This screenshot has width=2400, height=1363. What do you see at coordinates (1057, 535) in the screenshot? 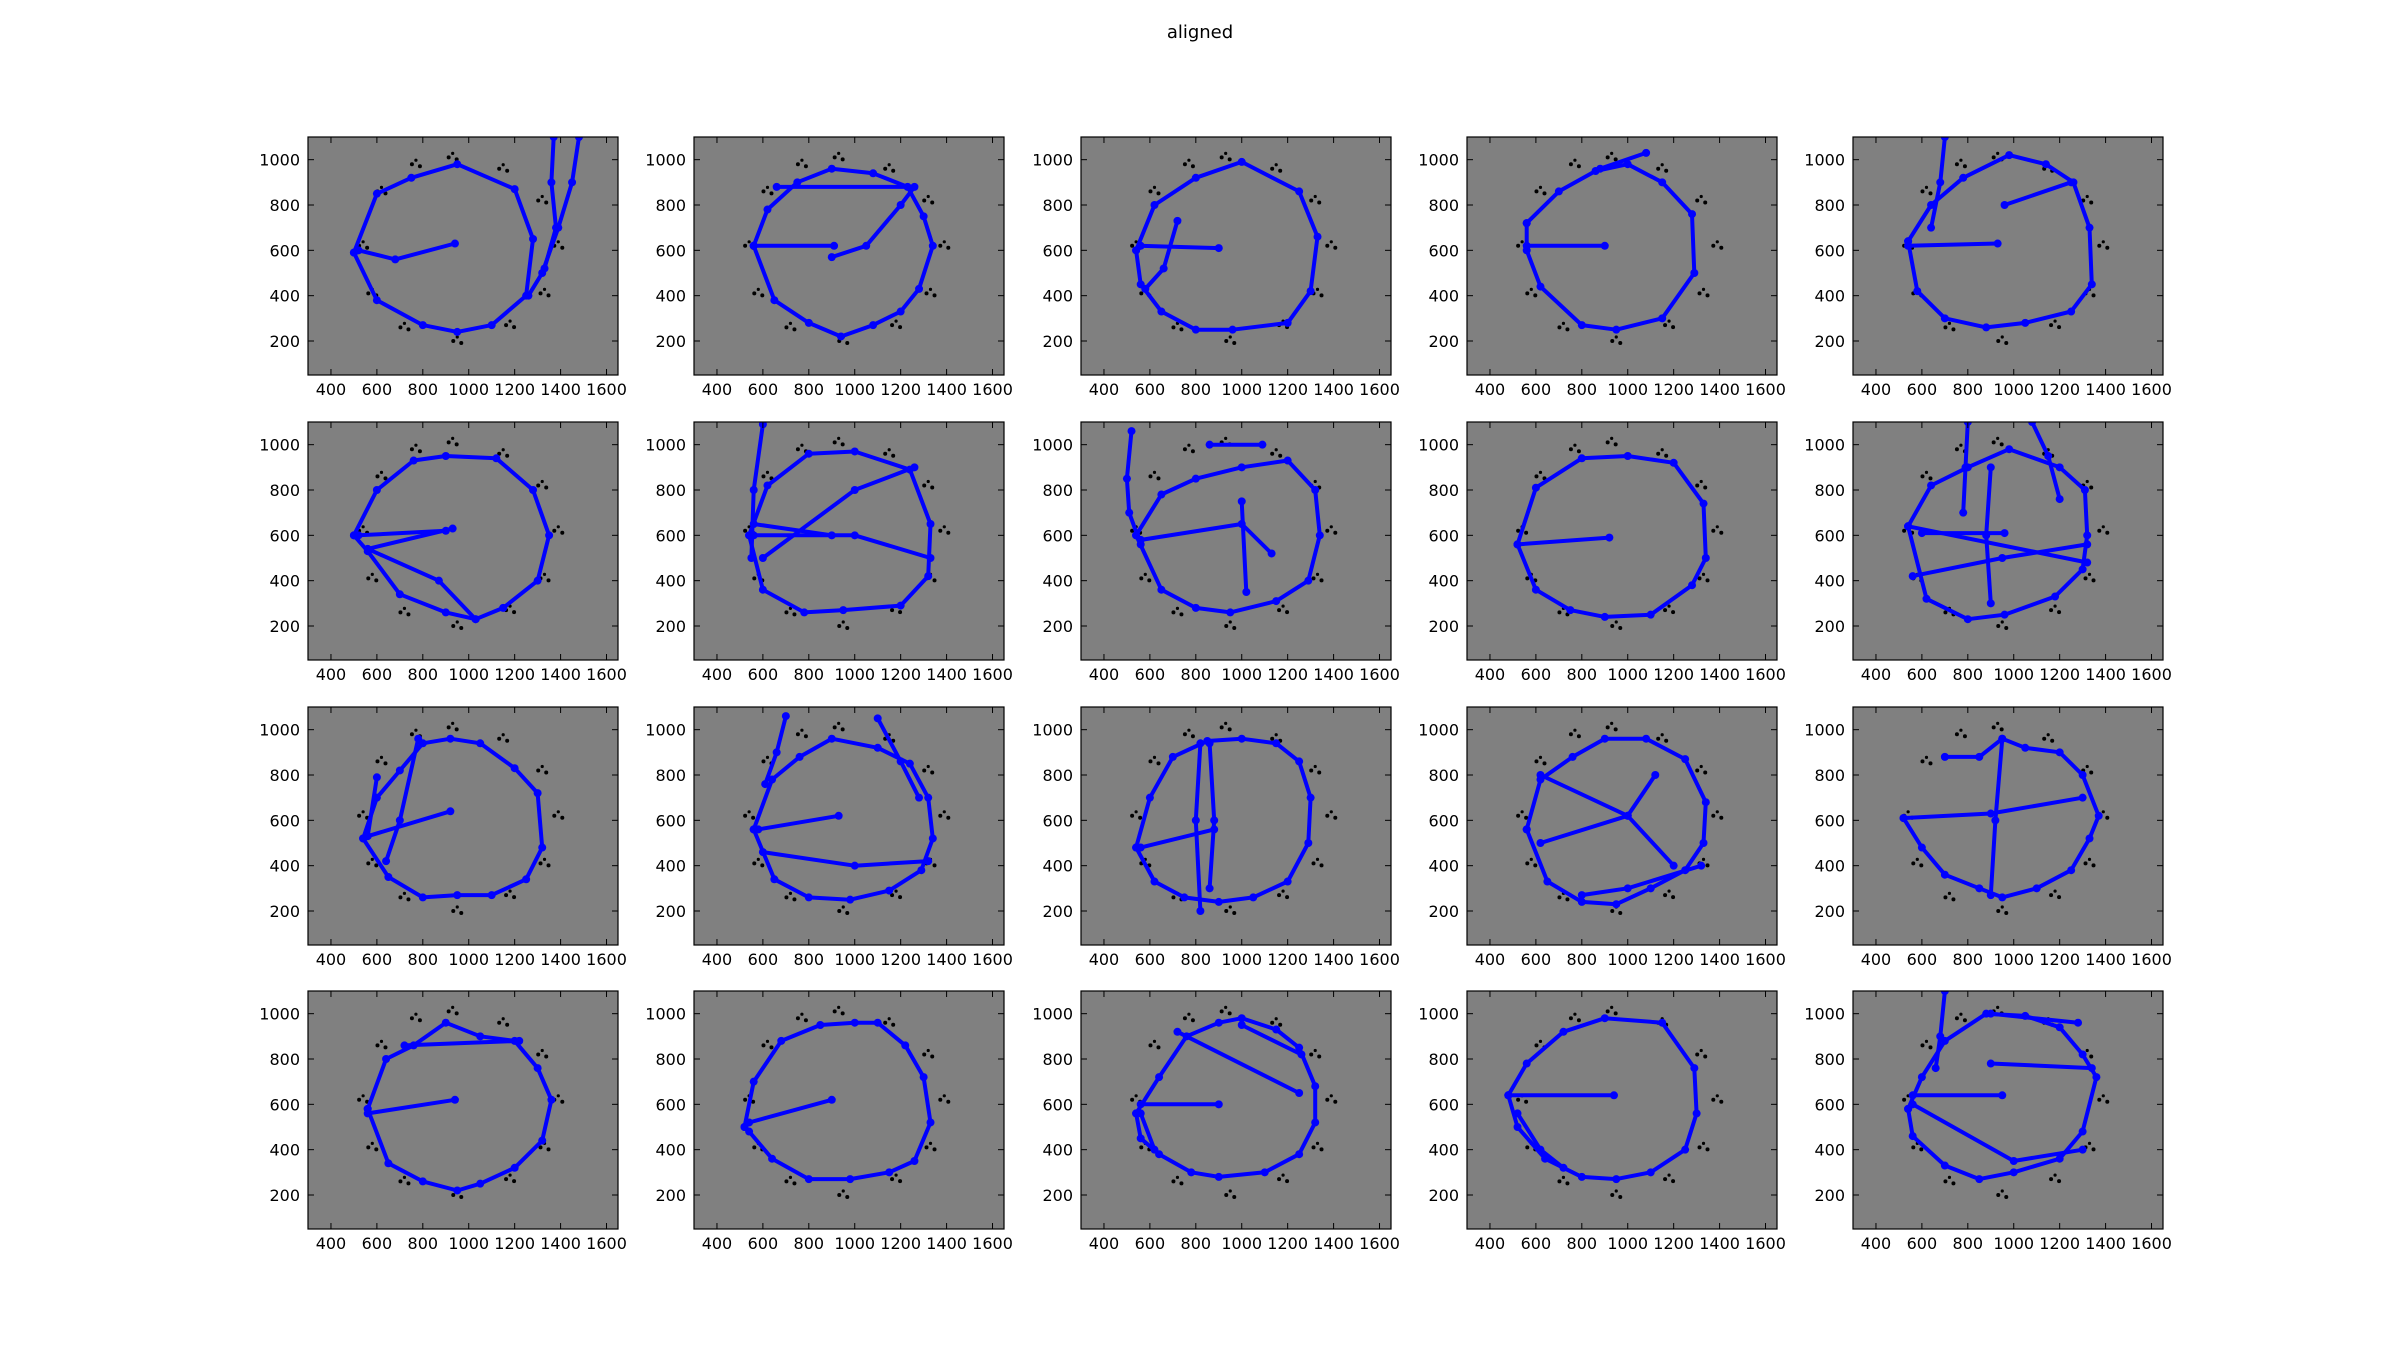
I see `y-tick-label: 600` at bounding box center [1057, 535].